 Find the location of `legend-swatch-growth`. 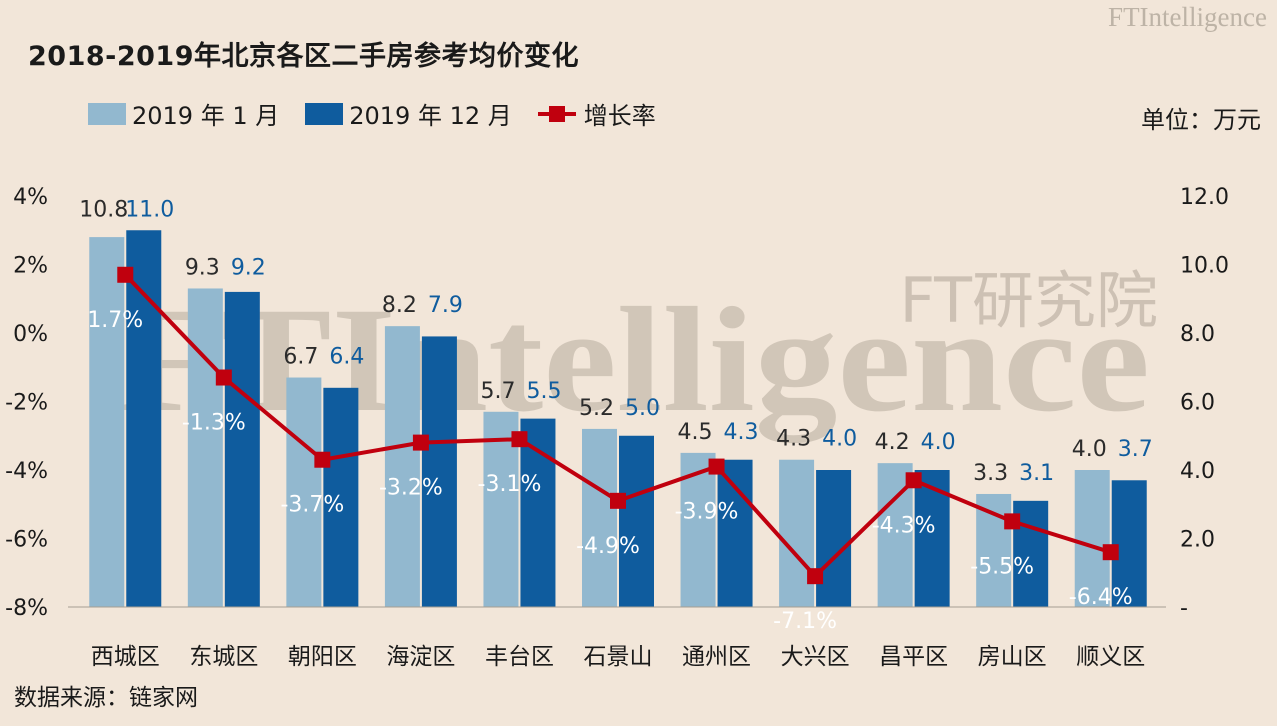

legend-swatch-growth is located at coordinates (556, 114).